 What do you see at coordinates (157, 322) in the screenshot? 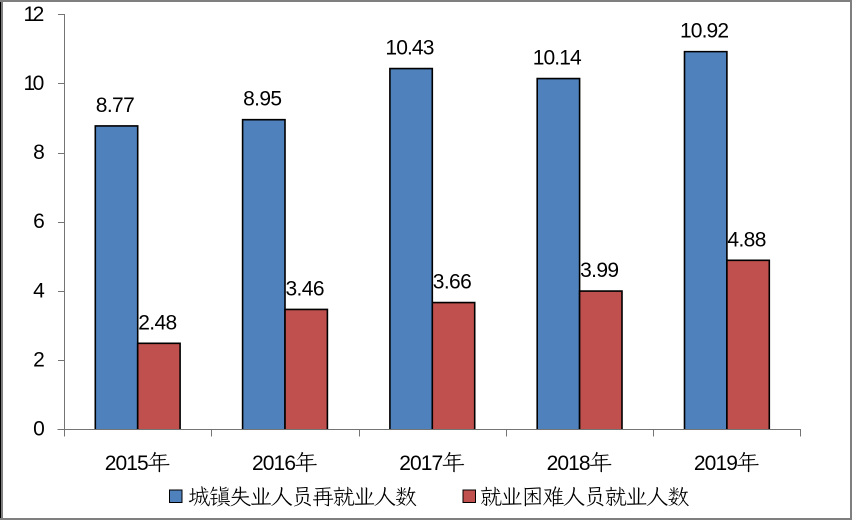
I see `svg-text: 2.48` at bounding box center [157, 322].